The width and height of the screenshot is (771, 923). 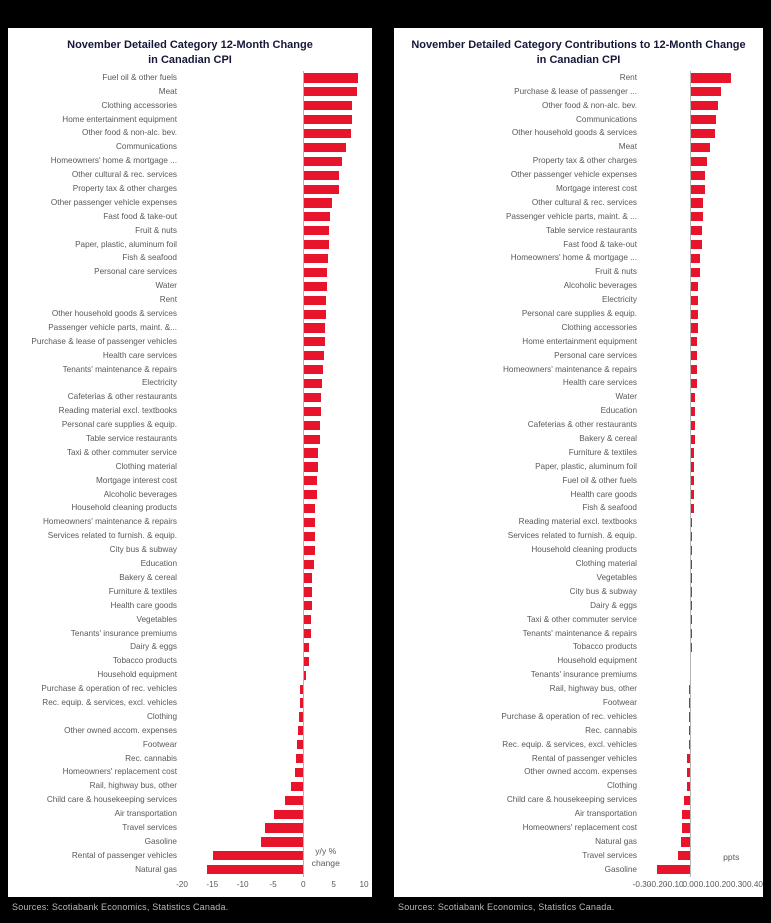 I want to click on bar-row: Household equipment, so click(x=190, y=675).